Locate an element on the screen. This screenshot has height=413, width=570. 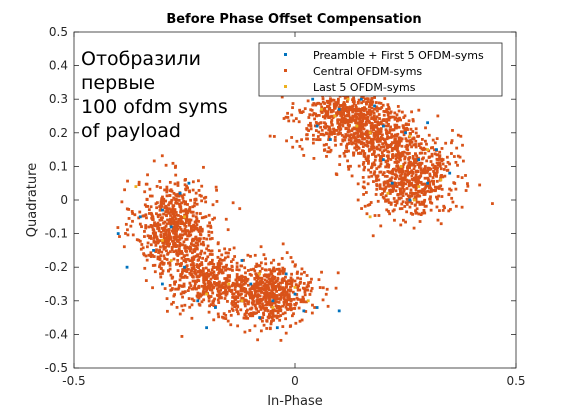
y-tick-label: 0 is located at coordinates (64, 200).